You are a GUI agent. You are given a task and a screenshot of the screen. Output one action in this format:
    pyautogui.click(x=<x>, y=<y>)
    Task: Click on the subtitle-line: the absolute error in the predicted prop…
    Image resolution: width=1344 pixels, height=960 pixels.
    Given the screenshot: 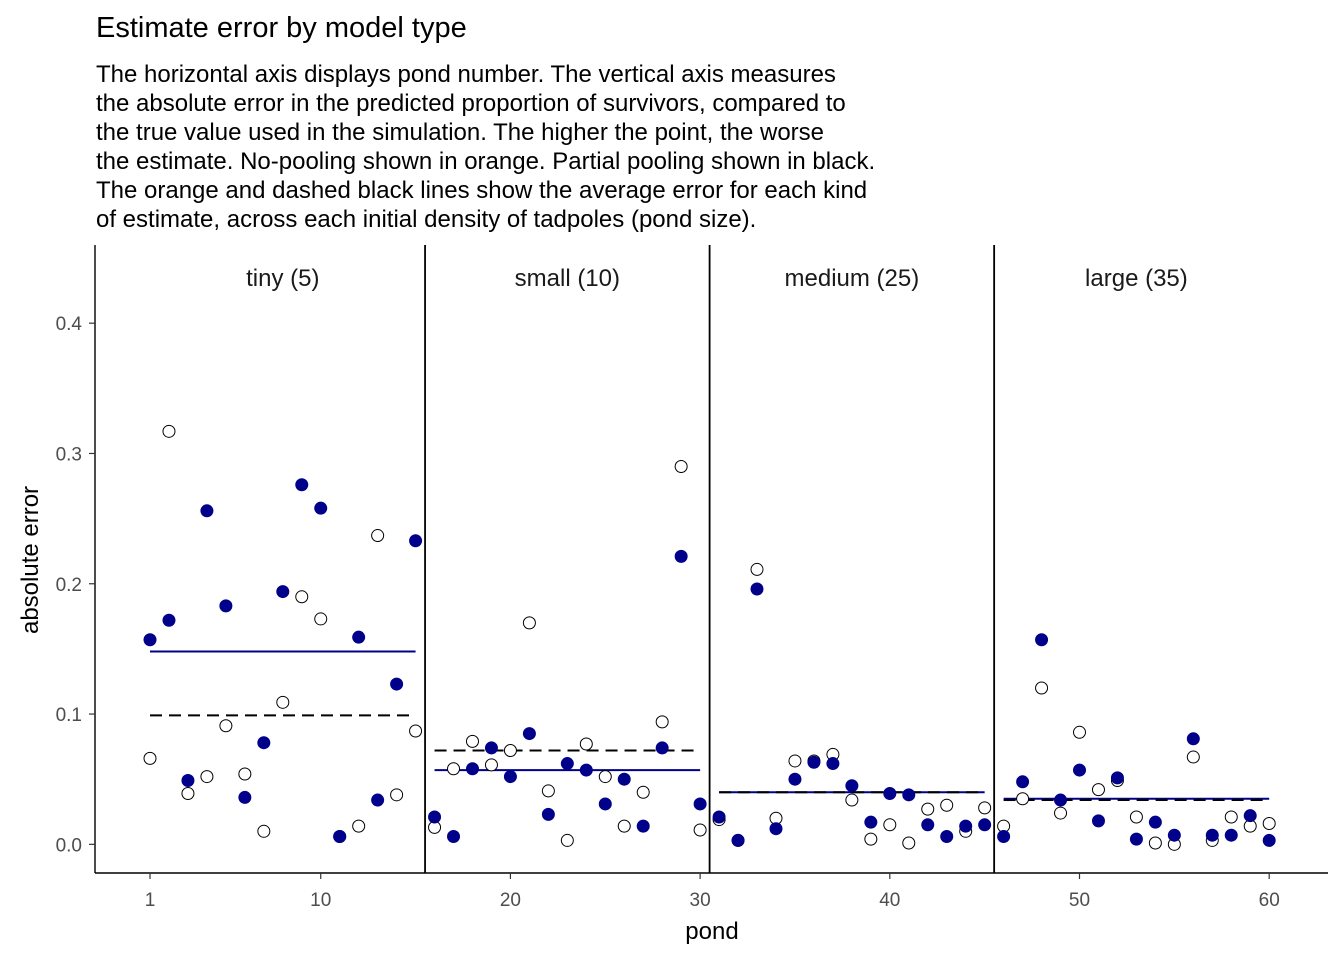 What is the action you would take?
    pyautogui.click(x=471, y=103)
    